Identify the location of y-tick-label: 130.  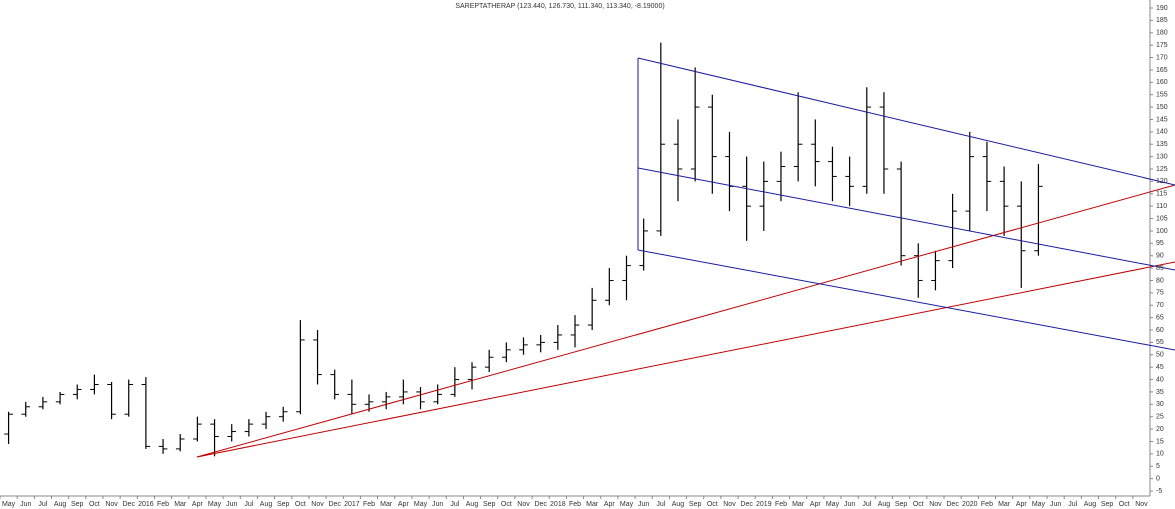
(1162, 156).